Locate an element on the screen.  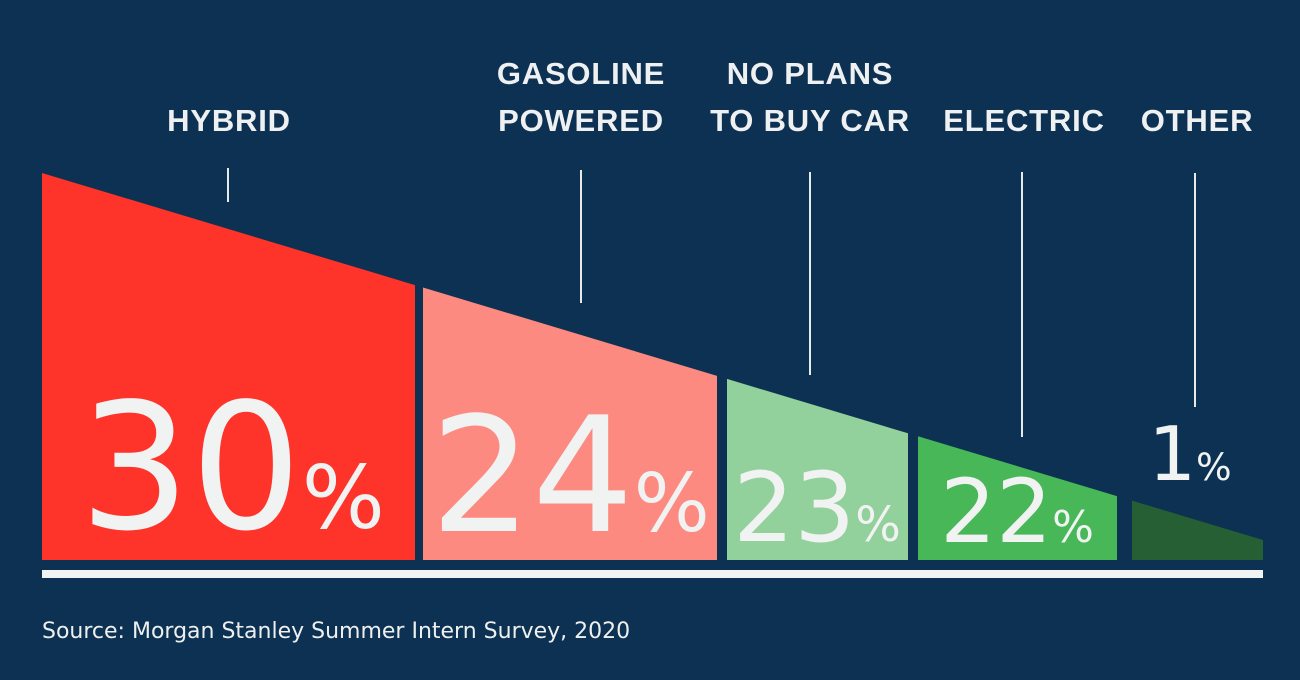
category-label-hybrid: HYBRID is located at coordinates (229, 120).